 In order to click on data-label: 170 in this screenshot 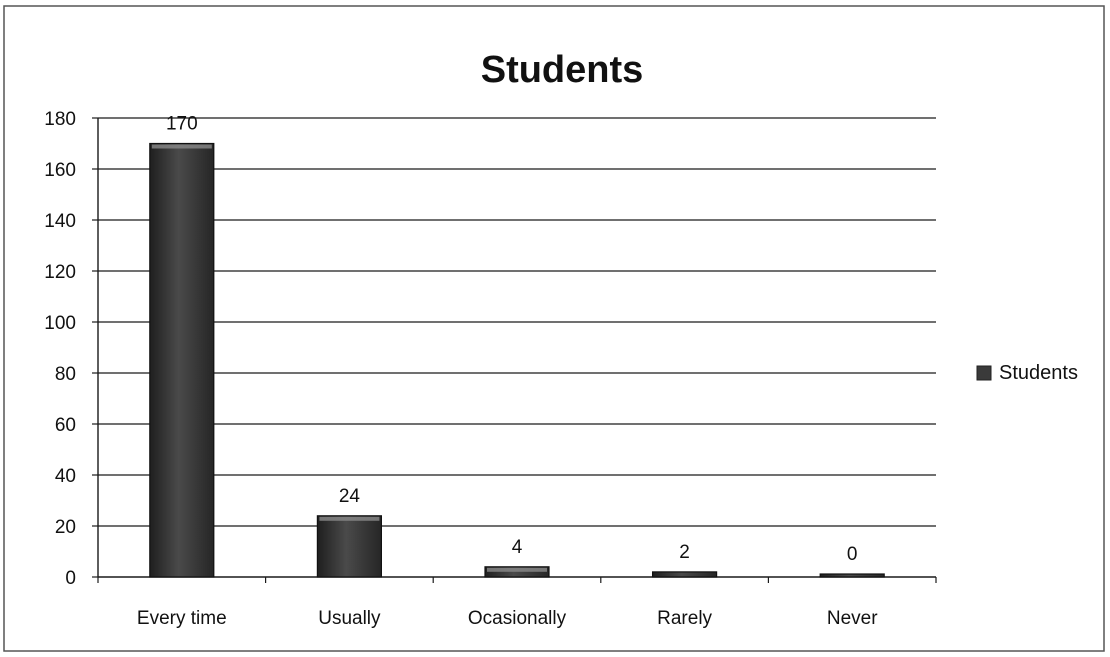, I will do `click(182, 124)`.